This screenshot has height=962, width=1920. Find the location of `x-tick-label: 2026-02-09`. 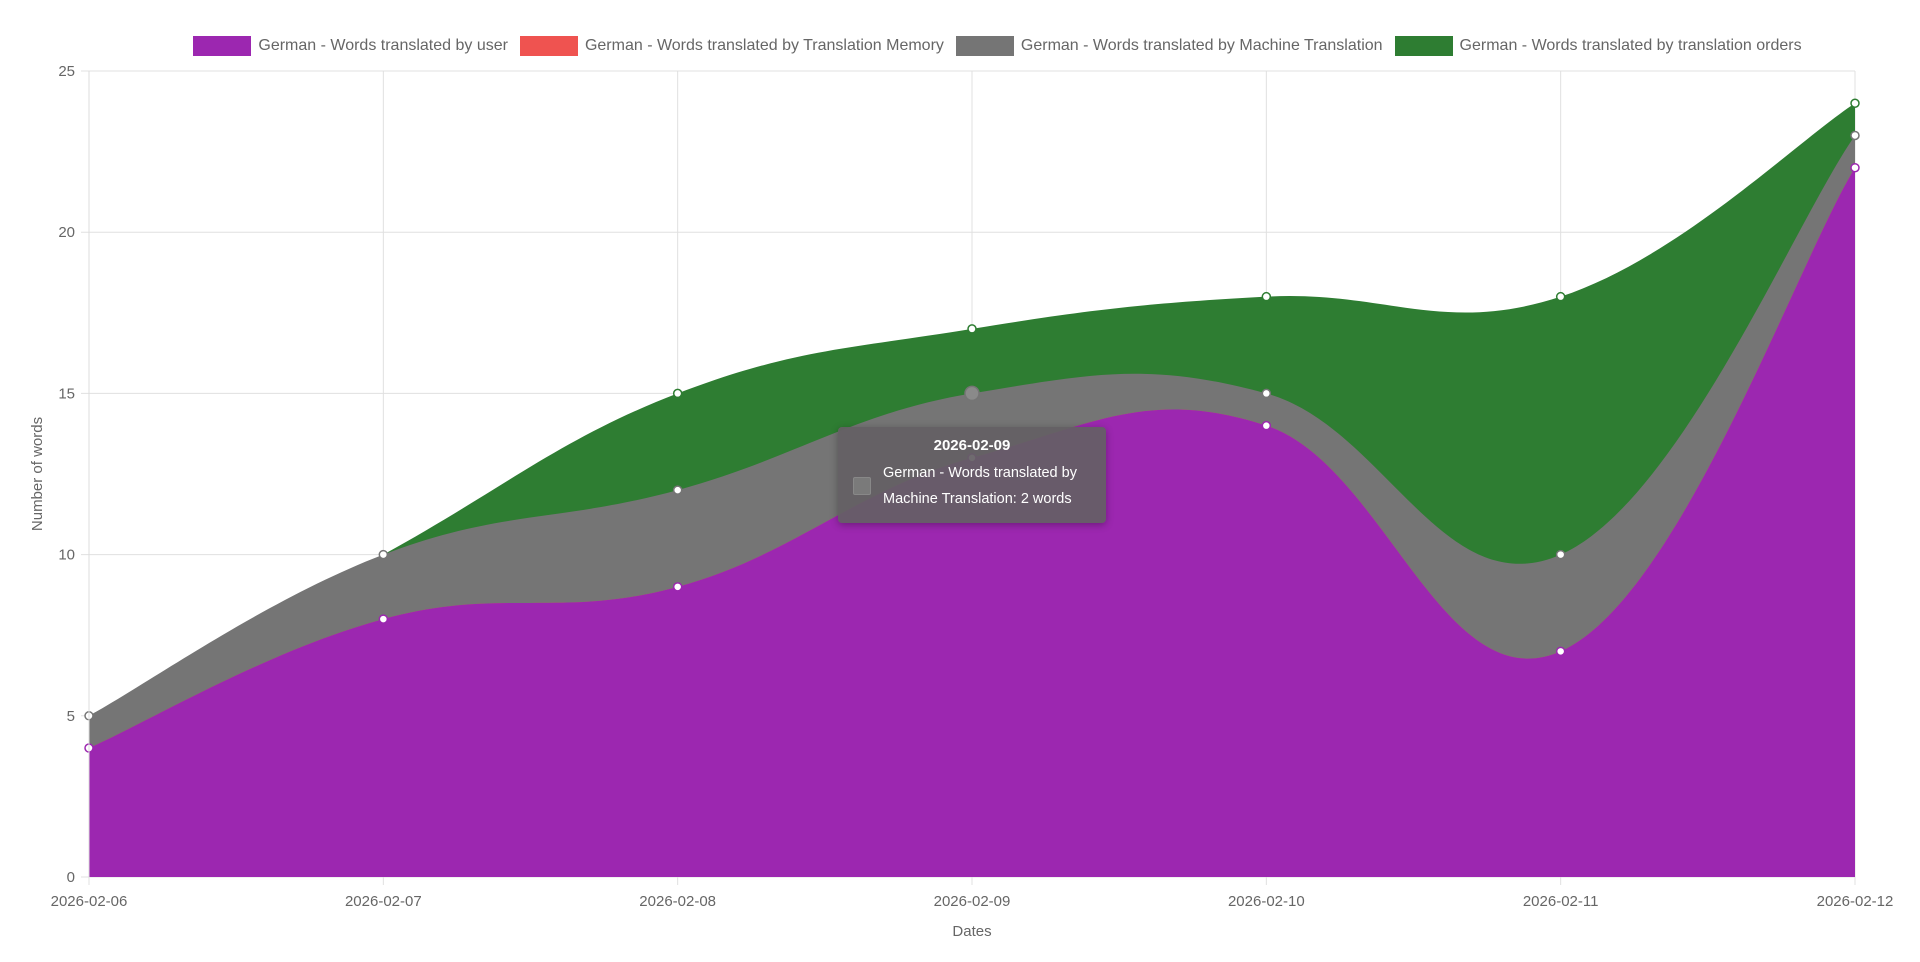

x-tick-label: 2026-02-09 is located at coordinates (972, 901).